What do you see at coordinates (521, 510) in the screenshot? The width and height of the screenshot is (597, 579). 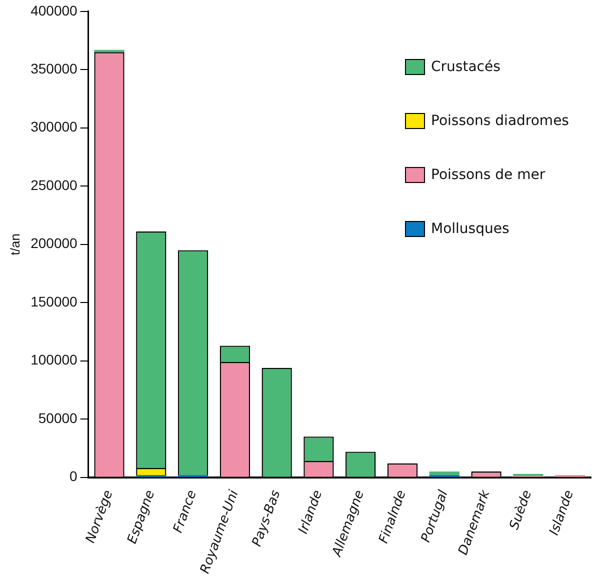 I see `x-tick-label: Suède` at bounding box center [521, 510].